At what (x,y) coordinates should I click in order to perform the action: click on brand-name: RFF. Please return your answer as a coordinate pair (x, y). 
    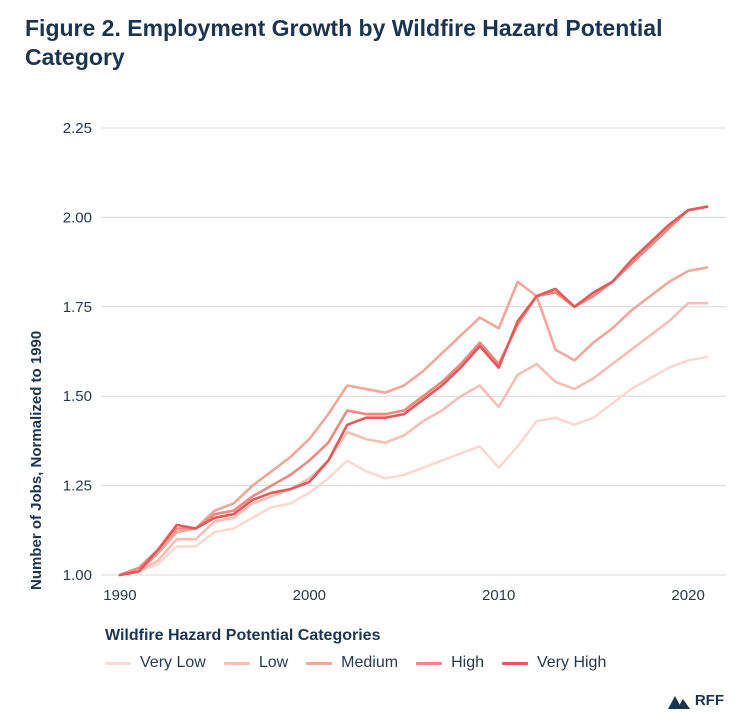
    Looking at the image, I should click on (709, 700).